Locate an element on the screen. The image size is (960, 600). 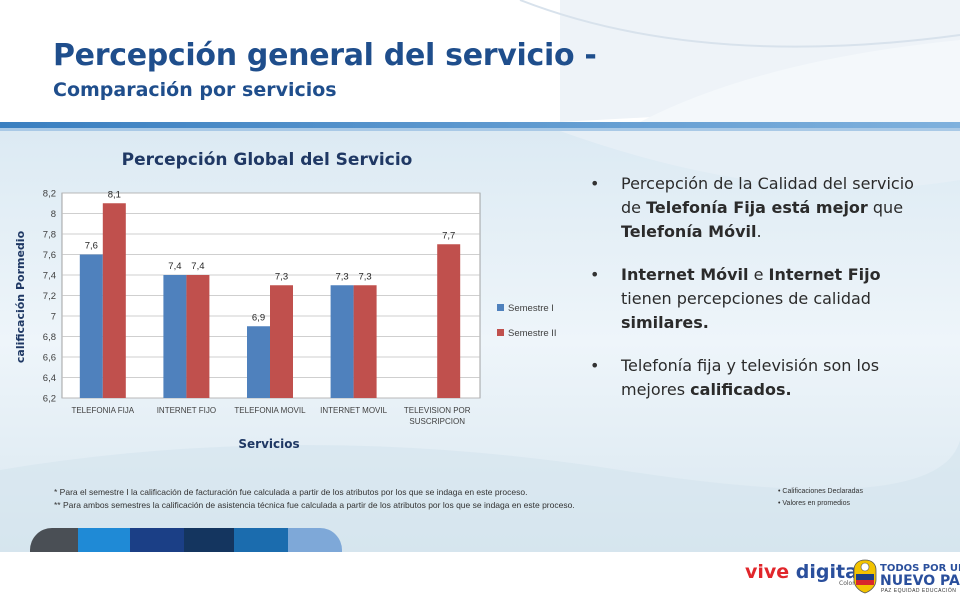
data-label: 6,9 is located at coordinates (258, 317).